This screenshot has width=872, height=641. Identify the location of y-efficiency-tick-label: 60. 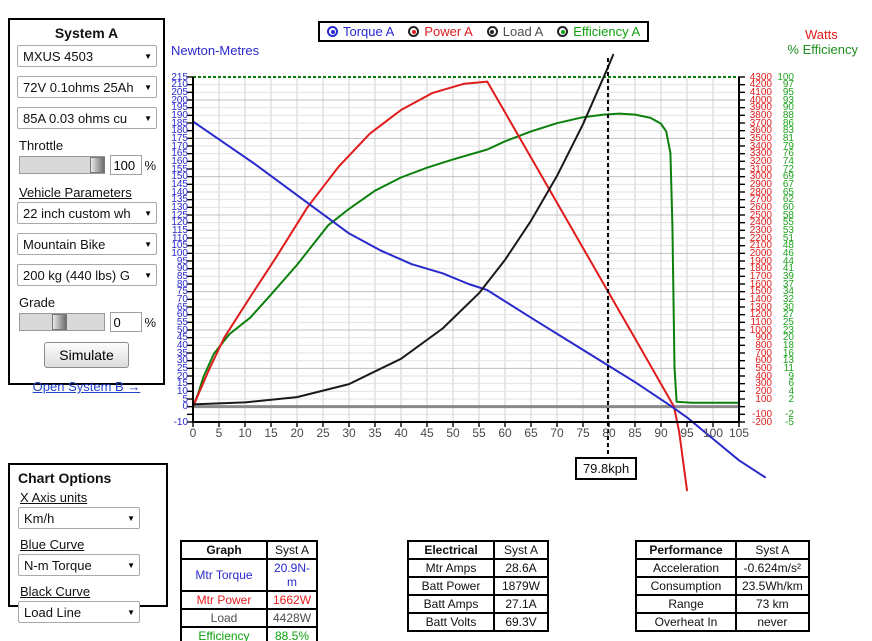
(788, 207).